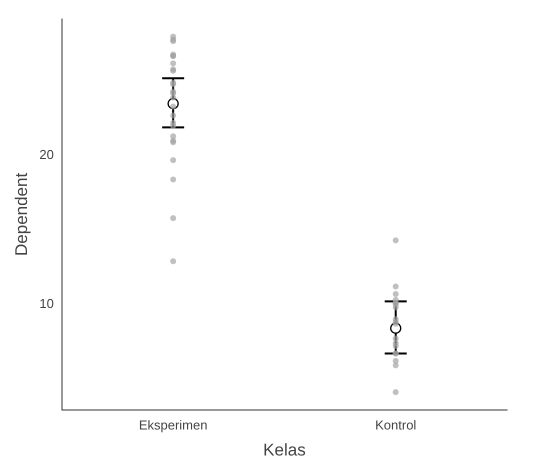 This screenshot has height=473, width=535. I want to click on x-axis-title: Kelas, so click(284, 450).